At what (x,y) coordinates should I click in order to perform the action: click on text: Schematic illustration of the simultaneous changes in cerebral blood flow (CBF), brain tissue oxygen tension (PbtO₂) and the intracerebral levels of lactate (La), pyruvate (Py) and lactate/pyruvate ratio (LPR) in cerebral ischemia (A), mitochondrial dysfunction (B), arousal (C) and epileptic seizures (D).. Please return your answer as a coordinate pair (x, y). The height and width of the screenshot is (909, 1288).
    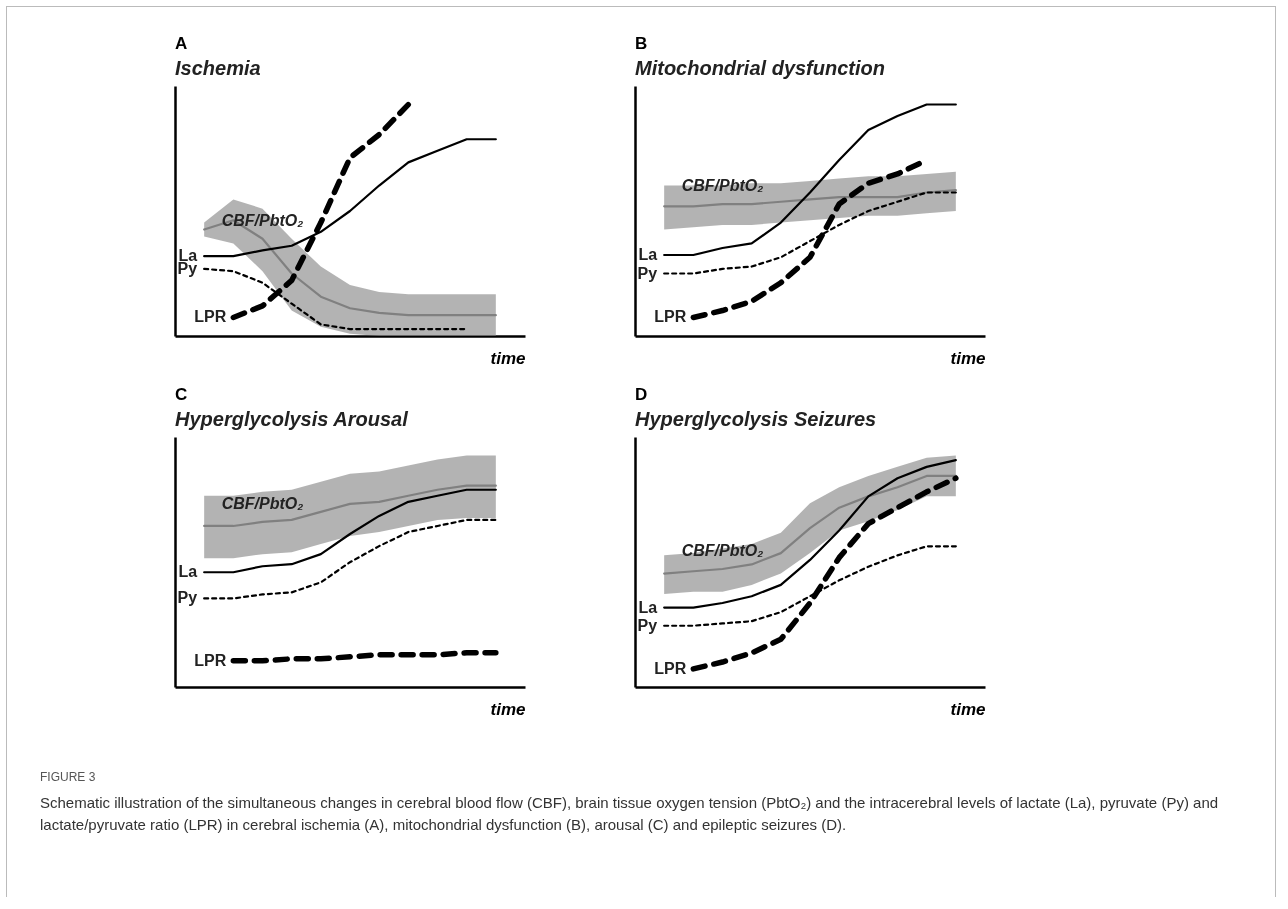
    Looking at the image, I should click on (630, 814).